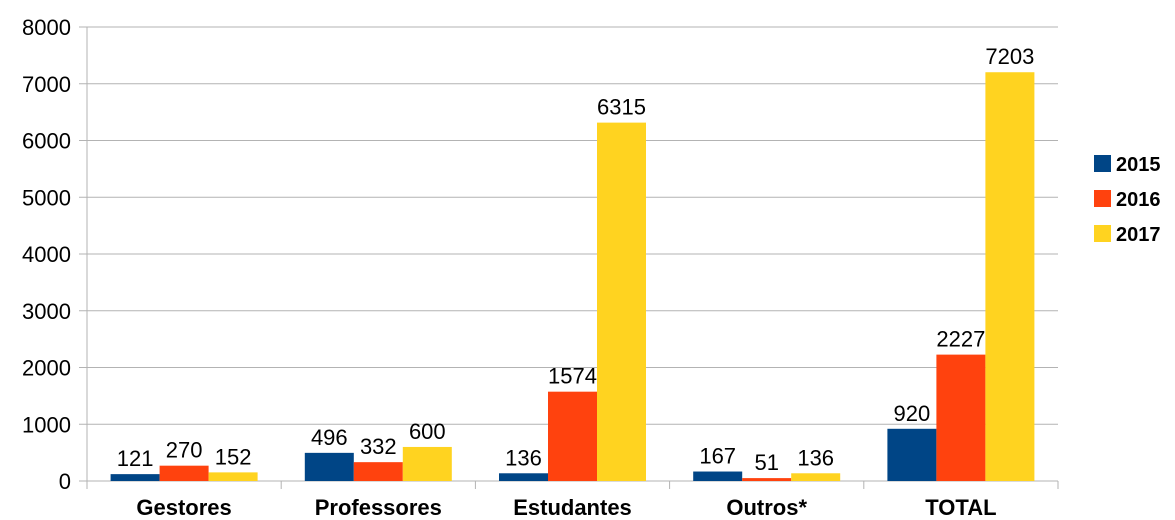 The width and height of the screenshot is (1175, 520). I want to click on x-category-label: Professores, so click(378, 507).